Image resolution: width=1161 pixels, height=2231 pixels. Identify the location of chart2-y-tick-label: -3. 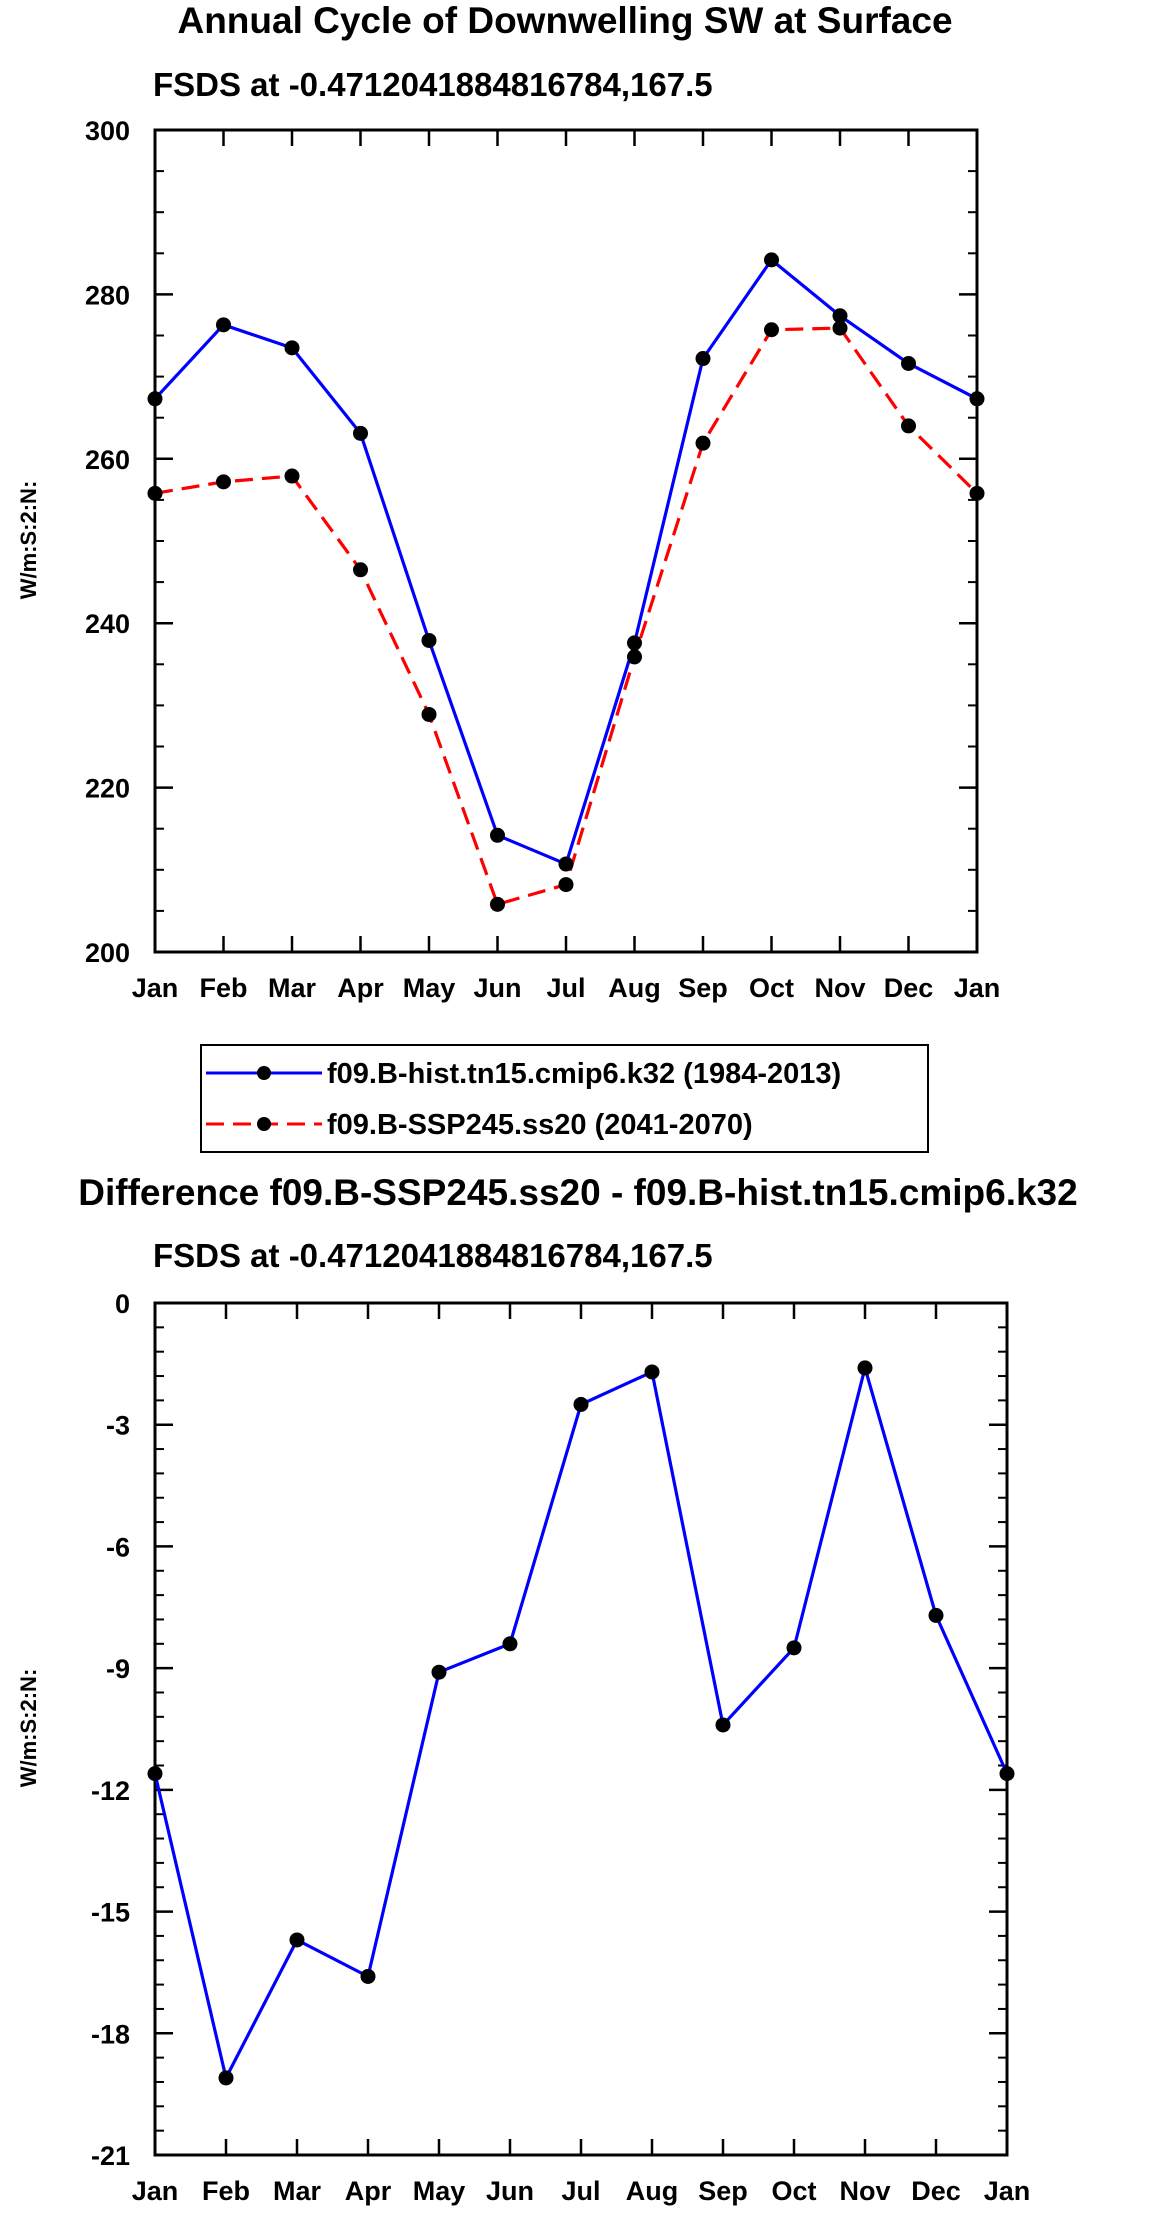
(118, 1426).